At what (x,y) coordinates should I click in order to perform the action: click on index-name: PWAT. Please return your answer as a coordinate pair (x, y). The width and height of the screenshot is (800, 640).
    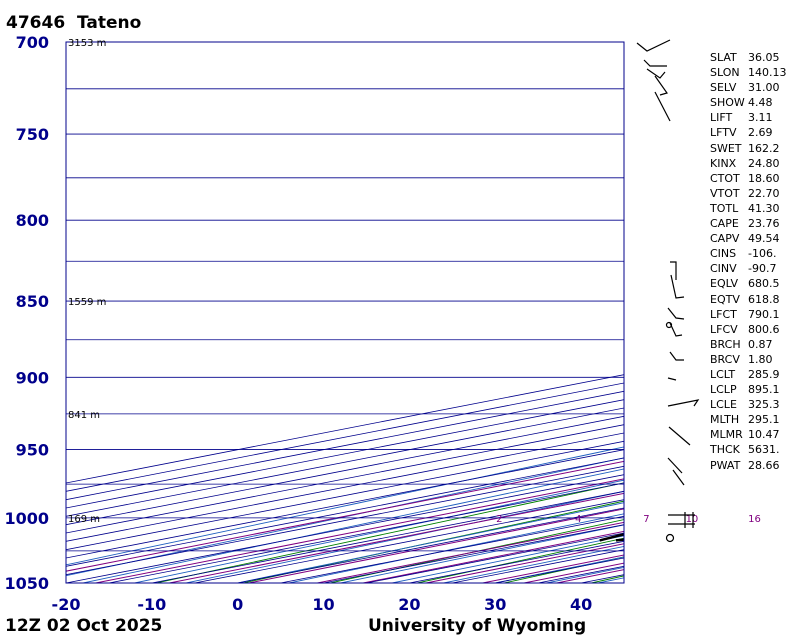
    Looking at the image, I should click on (725, 465).